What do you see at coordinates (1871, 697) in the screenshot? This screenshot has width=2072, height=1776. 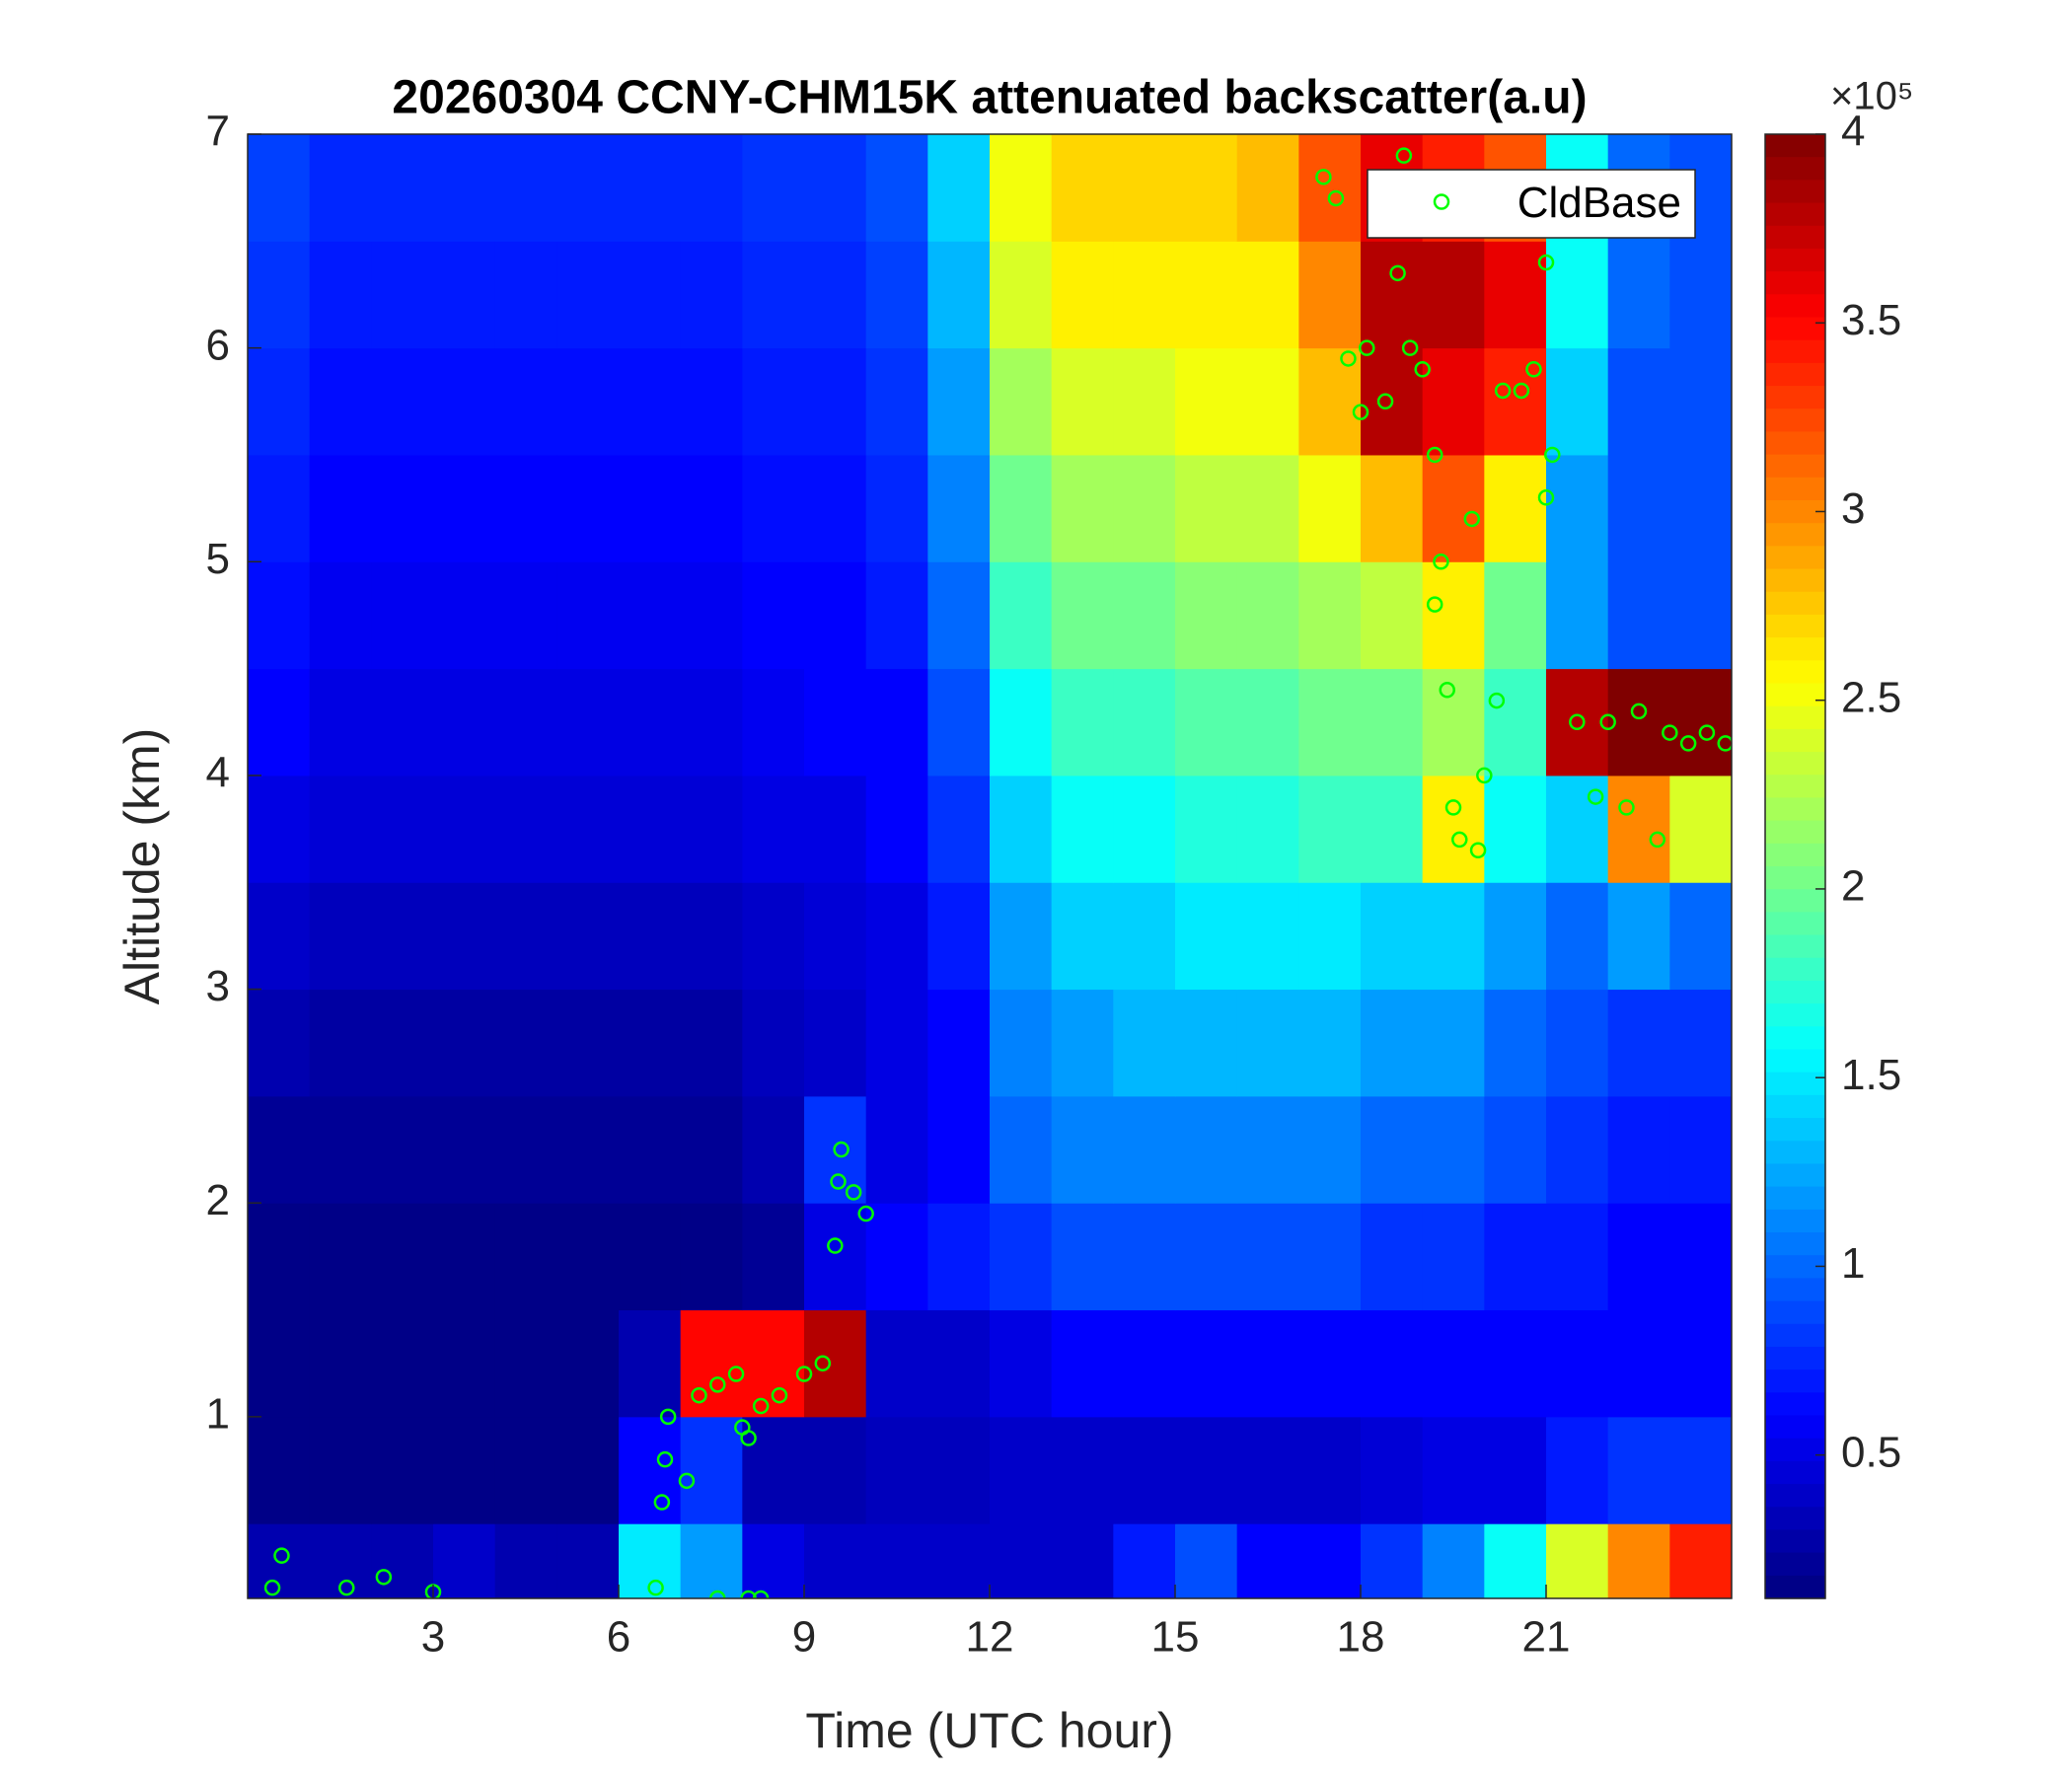 I see `colorbar-tick-label: 2.5` at bounding box center [1871, 697].